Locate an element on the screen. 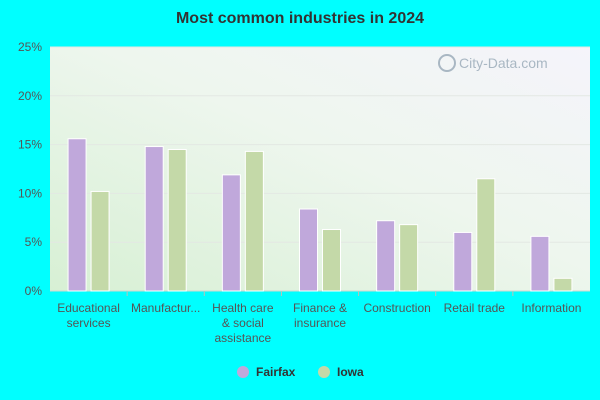 The height and width of the screenshot is (400, 600). y-tick-label: 5% is located at coordinates (34, 242).